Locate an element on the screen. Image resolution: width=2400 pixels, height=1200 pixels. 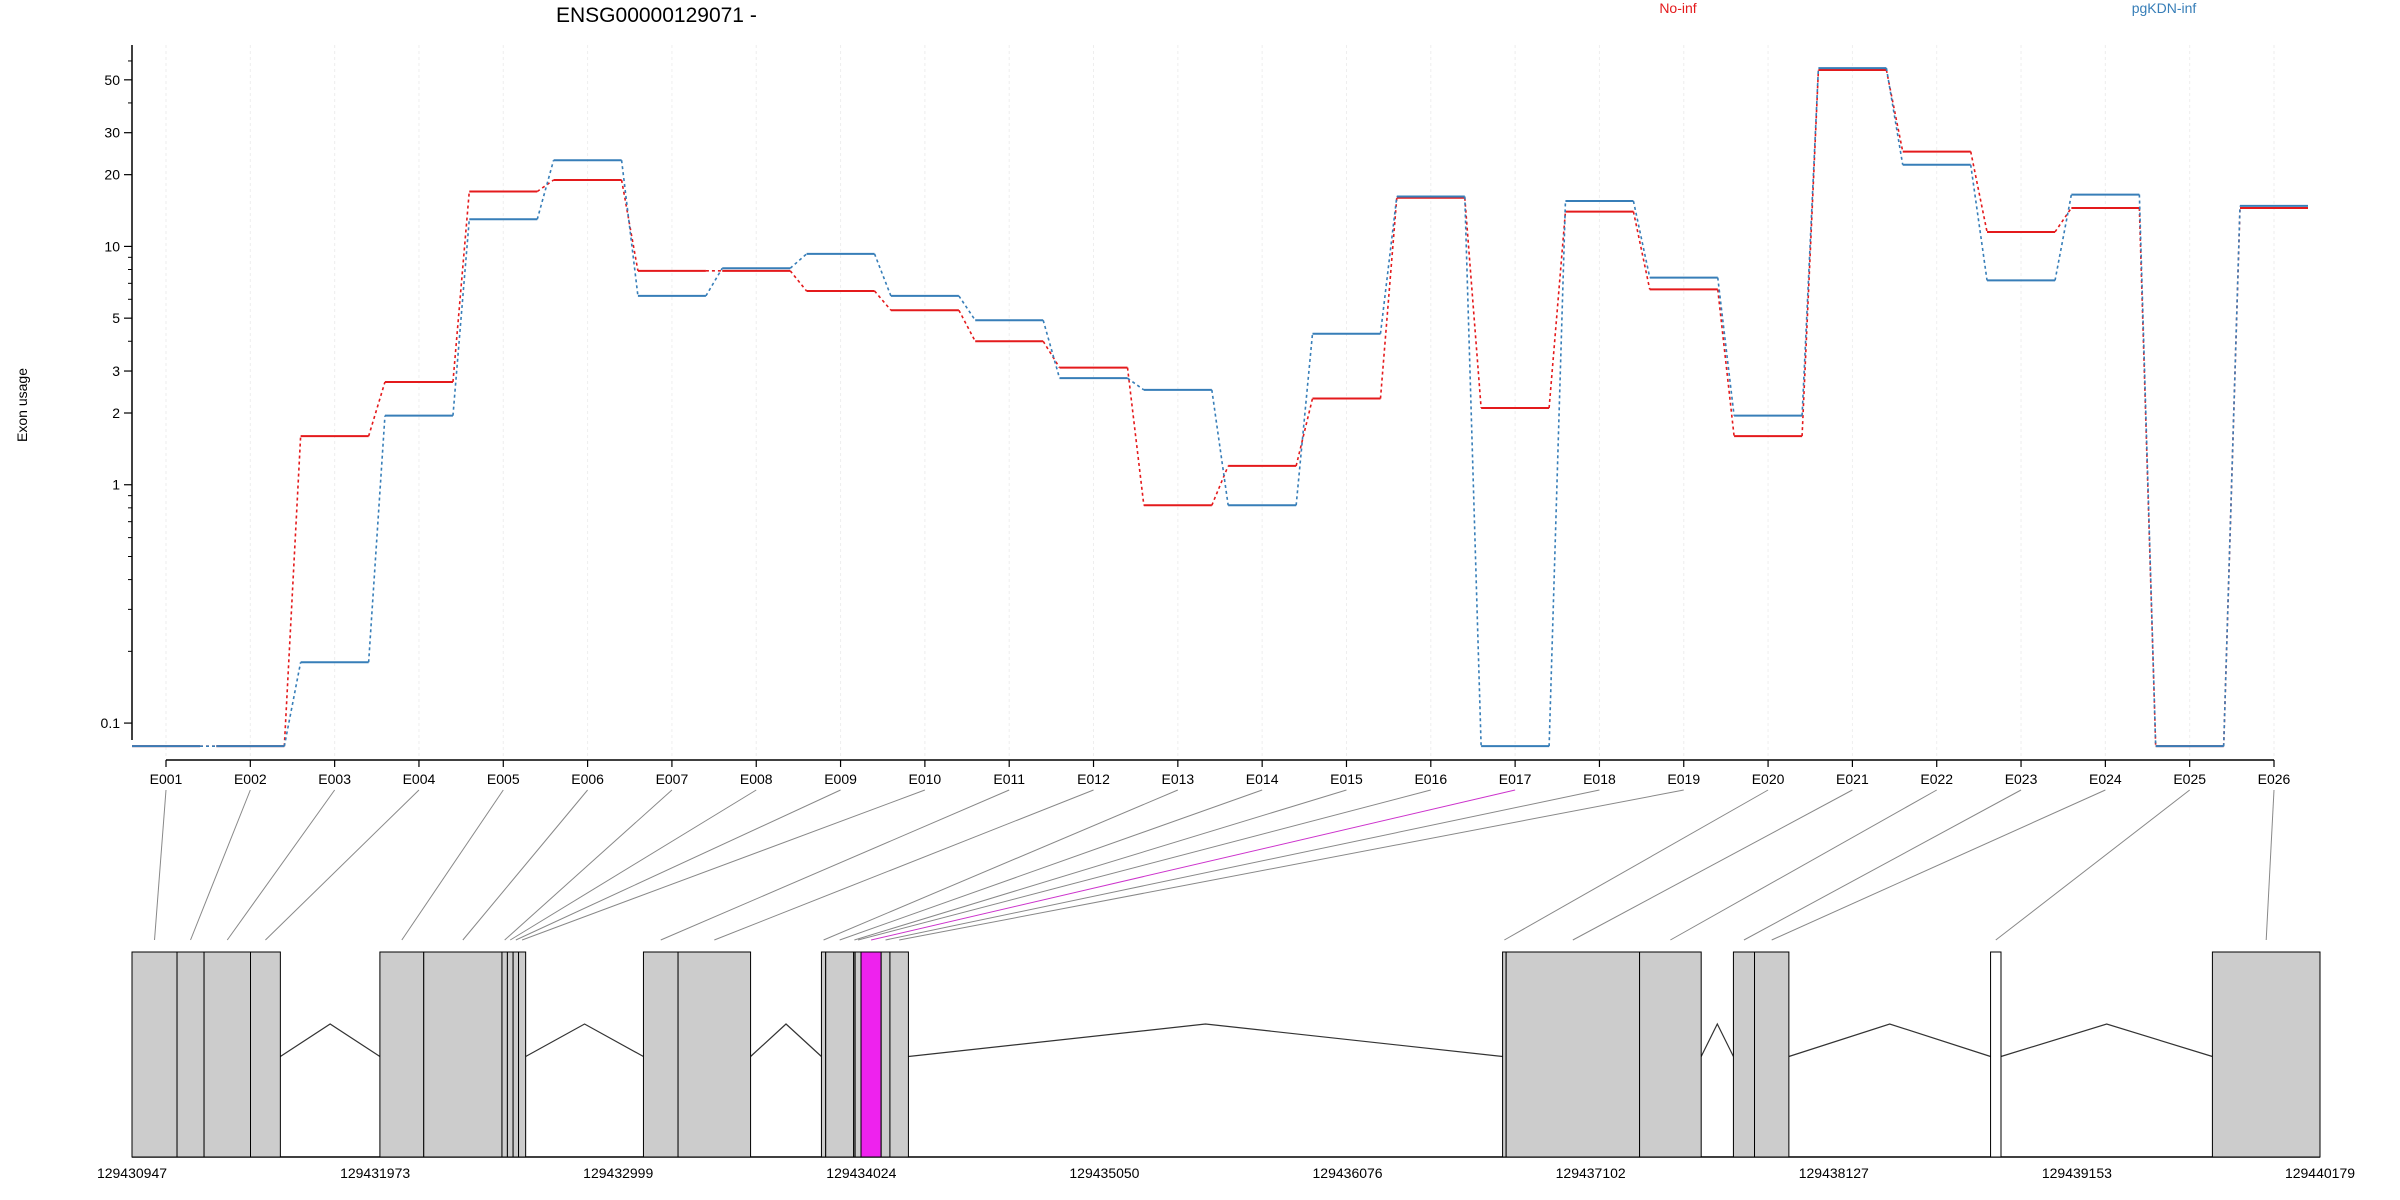
x-tick-label-e016: E016 is located at coordinates (1430, 779).